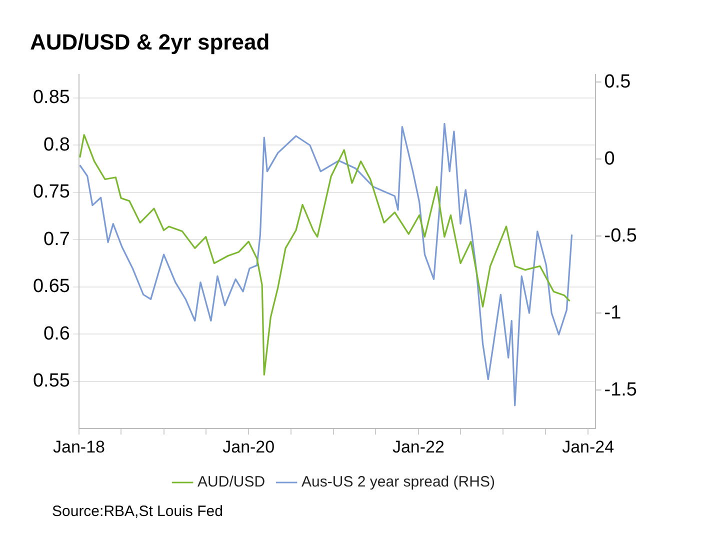 This screenshot has width=710, height=550. Describe the element at coordinates (613, 313) in the screenshot. I see `y2-tick-label: -1` at that location.